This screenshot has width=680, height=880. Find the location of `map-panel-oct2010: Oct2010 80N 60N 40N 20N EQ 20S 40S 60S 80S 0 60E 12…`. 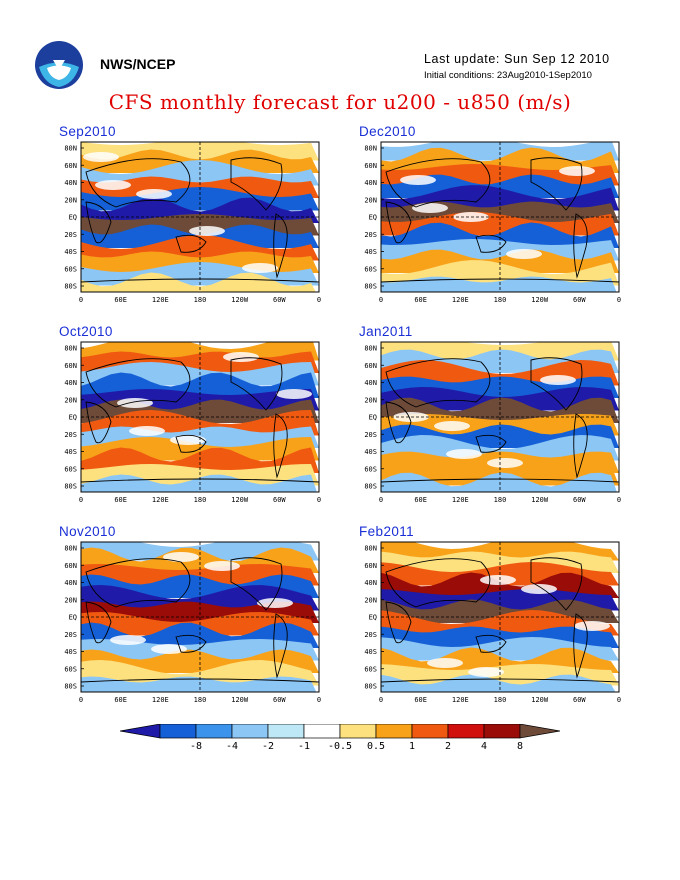

map-panel-oct2010: Oct2010 80N 60N 40N 20N EQ 20S 40S 60S 80S 0 60E 12… is located at coordinates (194, 419).